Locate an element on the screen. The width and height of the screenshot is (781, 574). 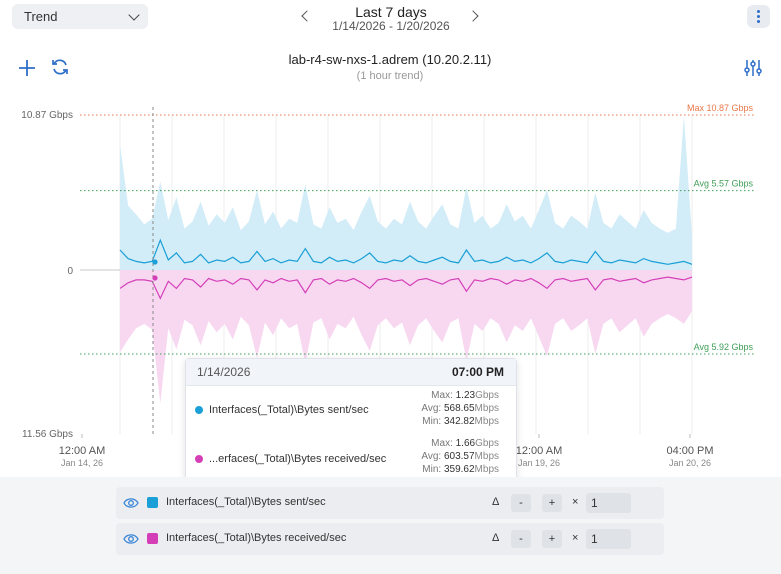
refresh-icon is located at coordinates (60, 67).